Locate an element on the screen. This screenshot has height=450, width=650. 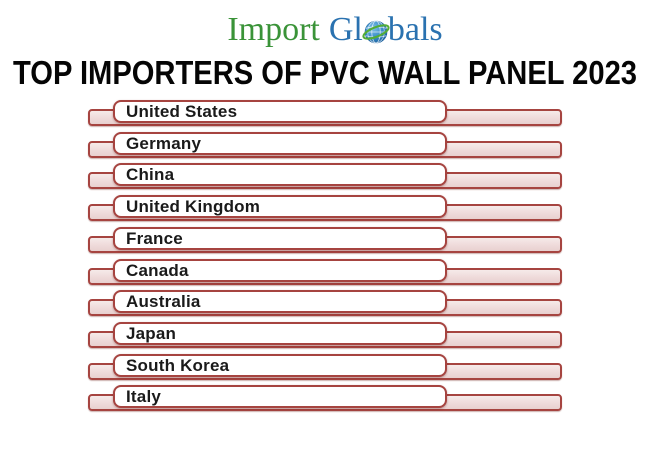
country-label-box: China is located at coordinates (280, 174).